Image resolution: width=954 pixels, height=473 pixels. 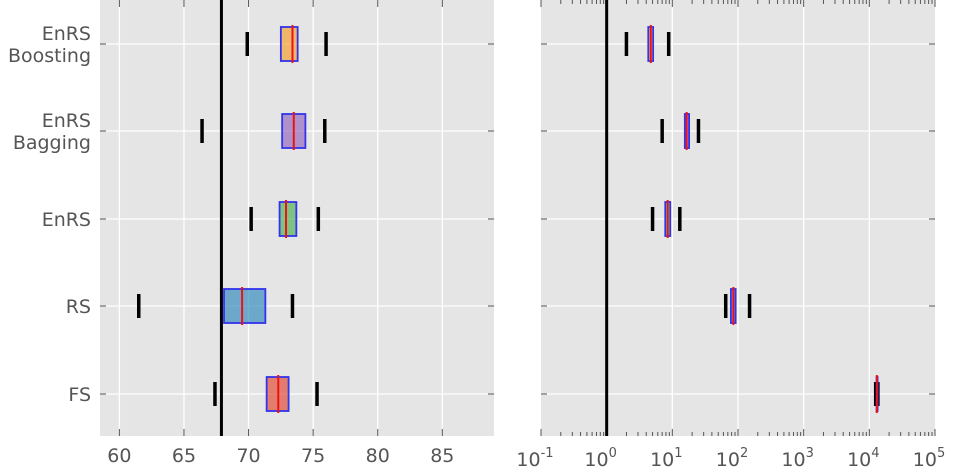 I want to click on time-x-tick-label: 10², so click(x=732, y=458).